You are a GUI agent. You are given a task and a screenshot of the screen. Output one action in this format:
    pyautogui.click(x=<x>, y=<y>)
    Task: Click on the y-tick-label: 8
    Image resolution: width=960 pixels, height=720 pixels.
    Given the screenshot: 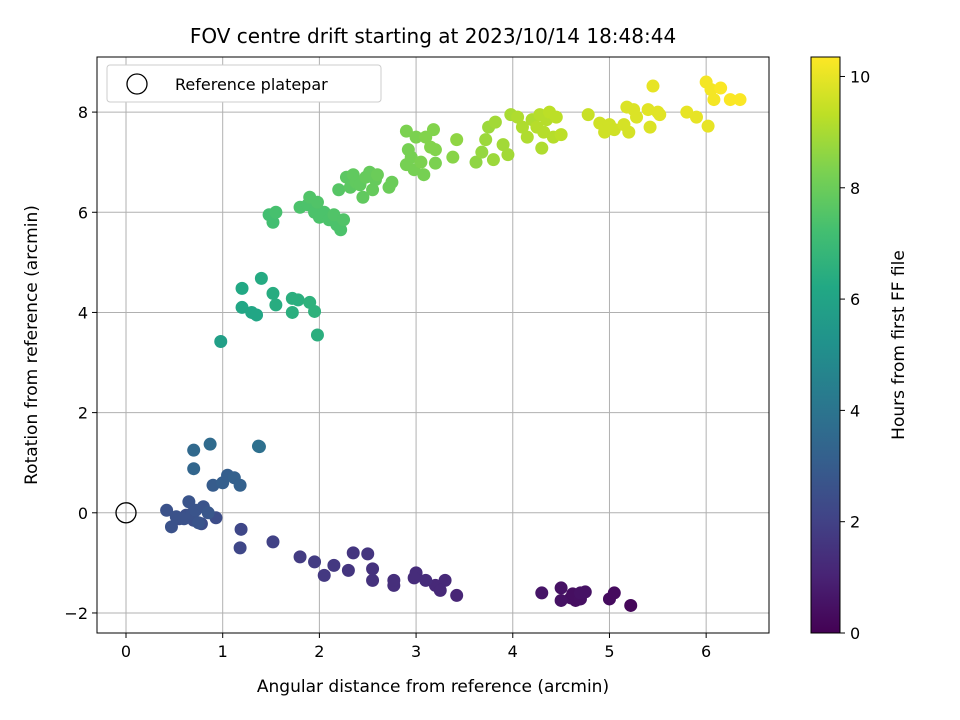 What is the action you would take?
    pyautogui.click(x=83, y=112)
    